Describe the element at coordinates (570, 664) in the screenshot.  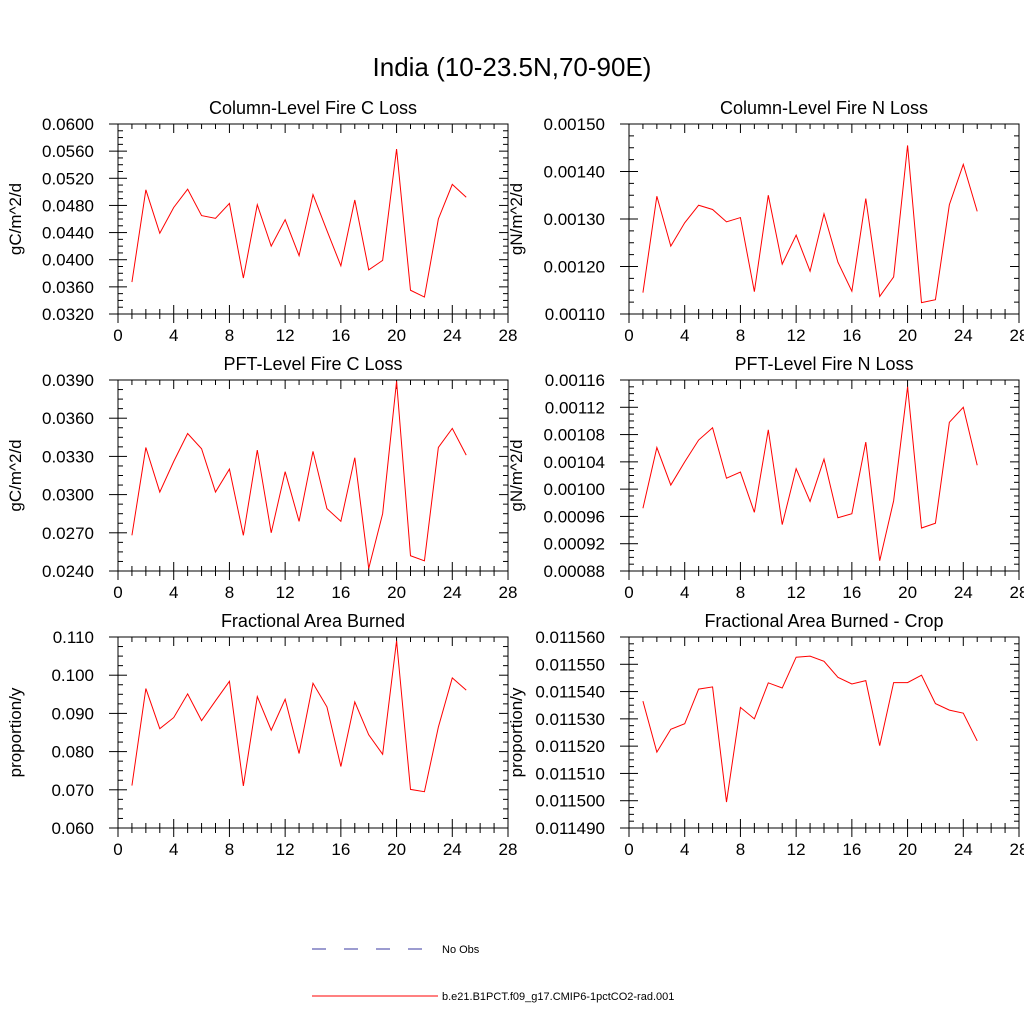
I see `y-tick-label: 0.011550` at that location.